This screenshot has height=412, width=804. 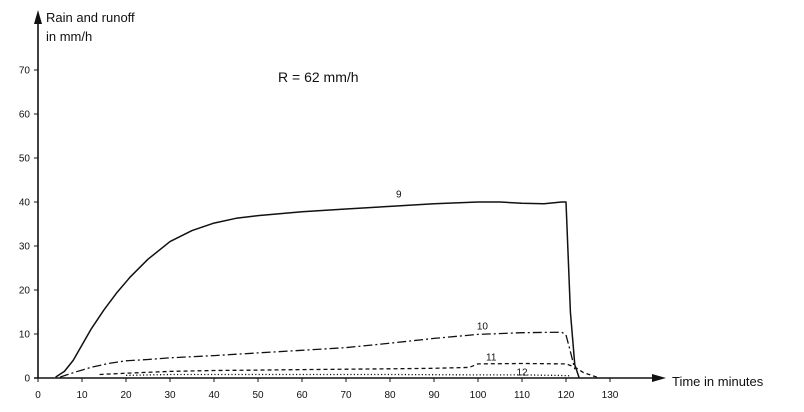 What do you see at coordinates (38, 17) in the screenshot?
I see `y-axis-arrow` at bounding box center [38, 17].